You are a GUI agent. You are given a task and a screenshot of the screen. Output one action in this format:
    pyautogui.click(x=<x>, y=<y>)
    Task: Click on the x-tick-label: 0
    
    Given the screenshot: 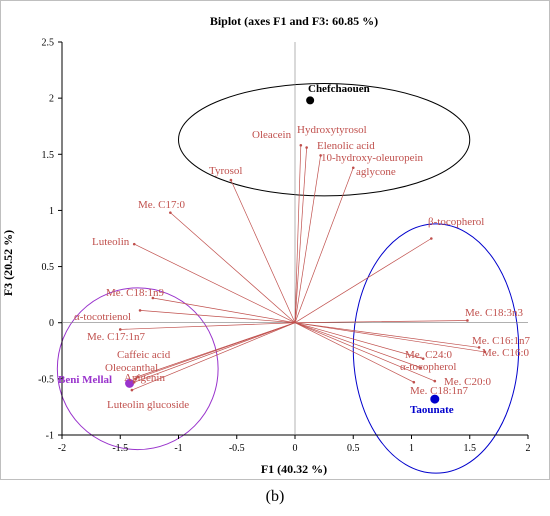 What is the action you would take?
    pyautogui.click(x=295, y=448)
    